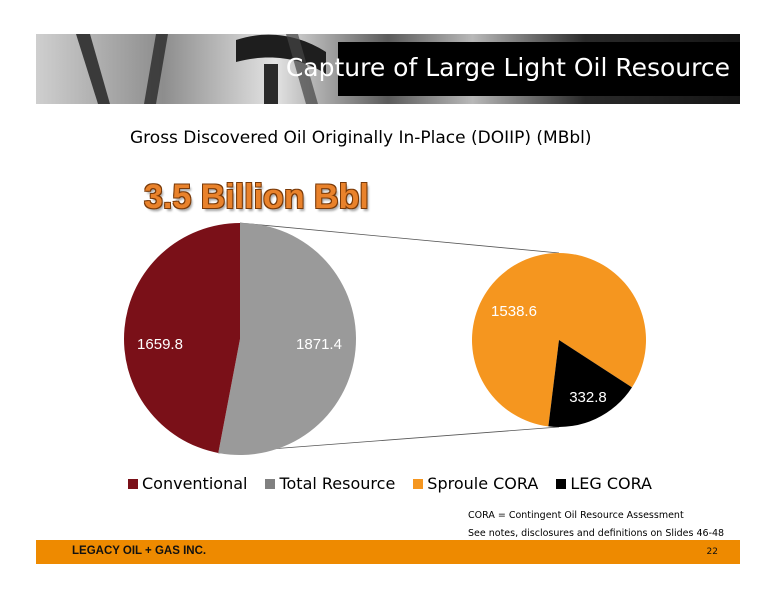 The width and height of the screenshot is (776, 600). I want to click on headline-total: 3.5 Billion Bbl, so click(256, 197).